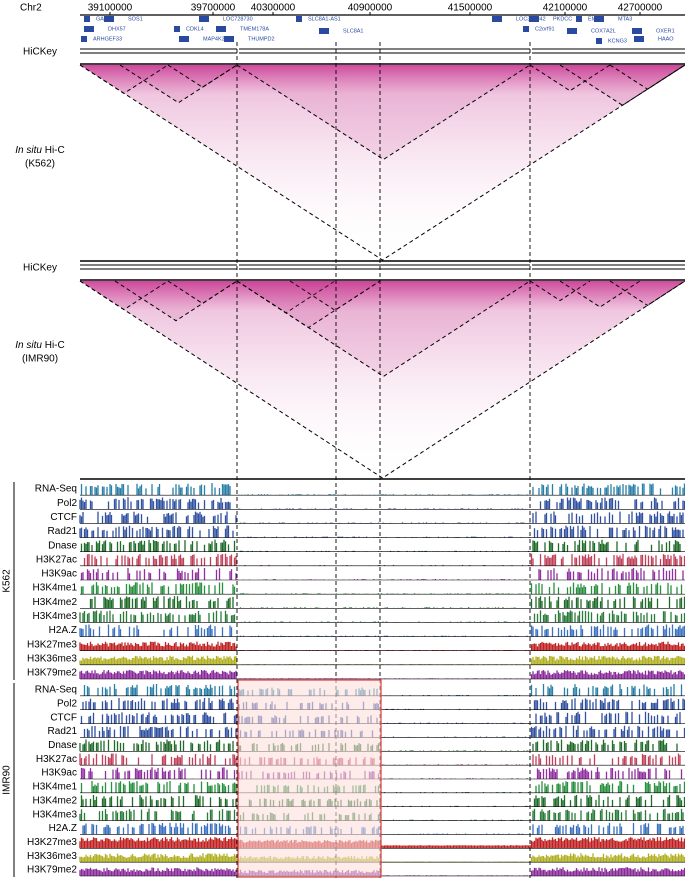  Describe the element at coordinates (52, 658) in the screenshot. I see `track-label: H3K36me3` at that location.